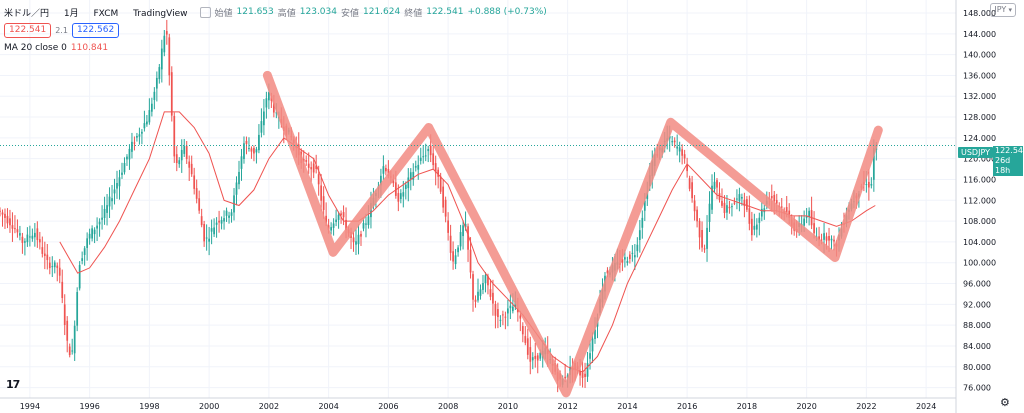  I want to click on tradingview-logo-icon: 17, so click(13, 384).